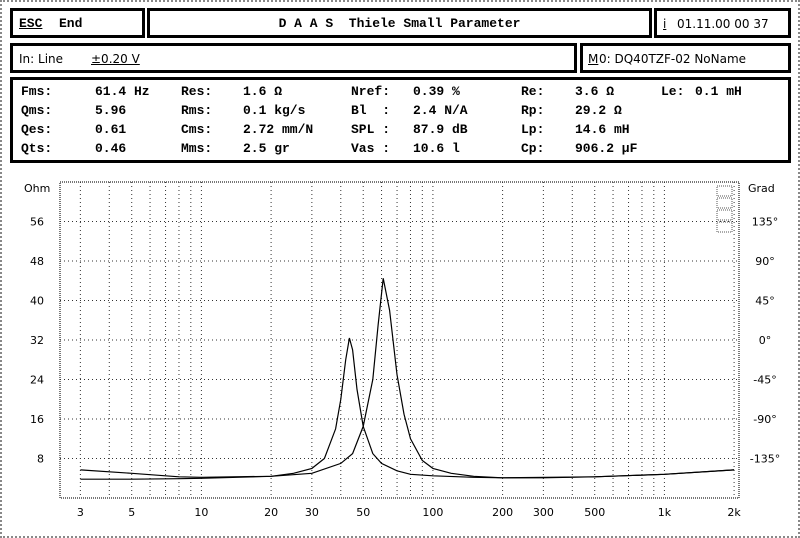 This screenshot has width=800, height=538. Describe the element at coordinates (37, 222) in the screenshot. I see `y-tick-label: 56` at that location.